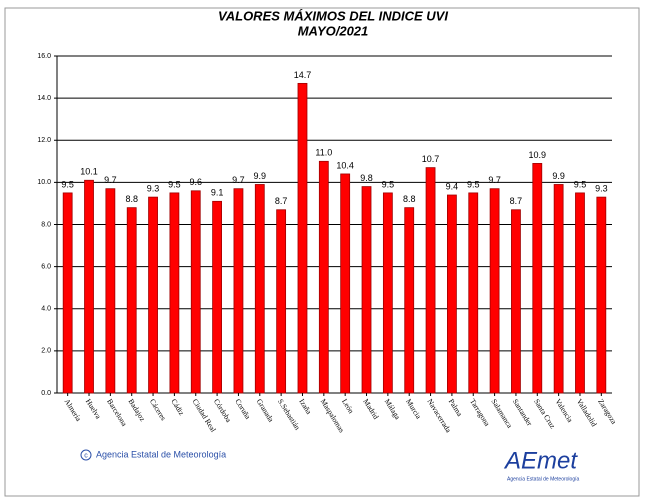 This screenshot has width=650, height=504. Describe the element at coordinates (393, 409) in the screenshot. I see `x-tick-label: Málaga` at that location.